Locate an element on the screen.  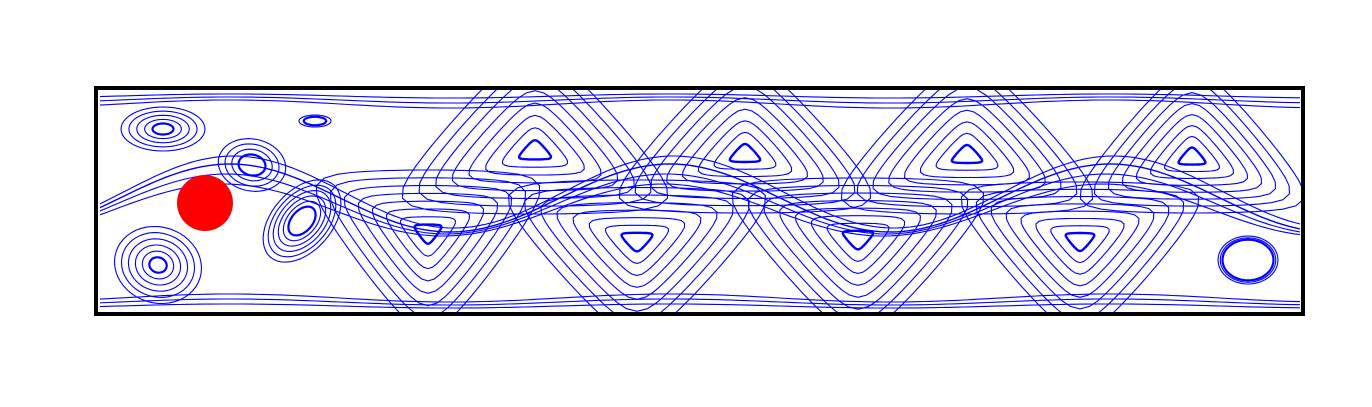
cylinder-obstacle is located at coordinates (205, 203).